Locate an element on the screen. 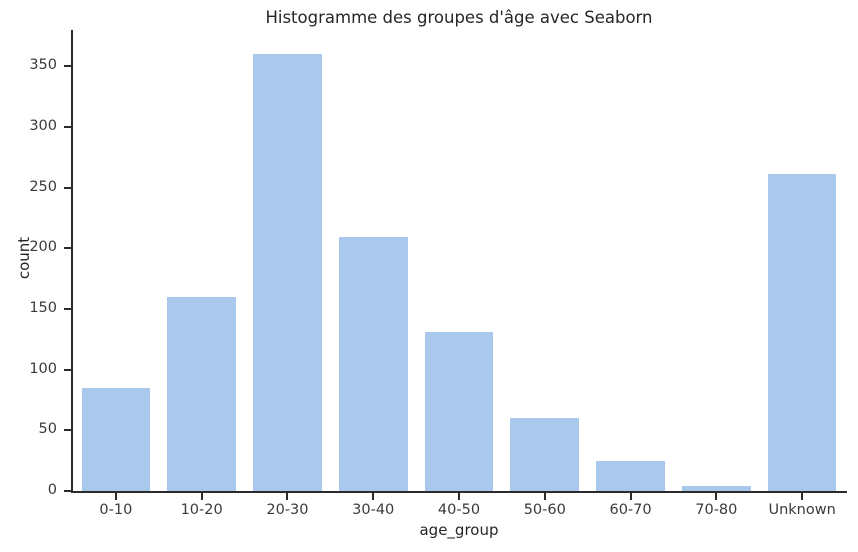 The width and height of the screenshot is (858, 552). x-tick-label: 50-60 is located at coordinates (544, 510).